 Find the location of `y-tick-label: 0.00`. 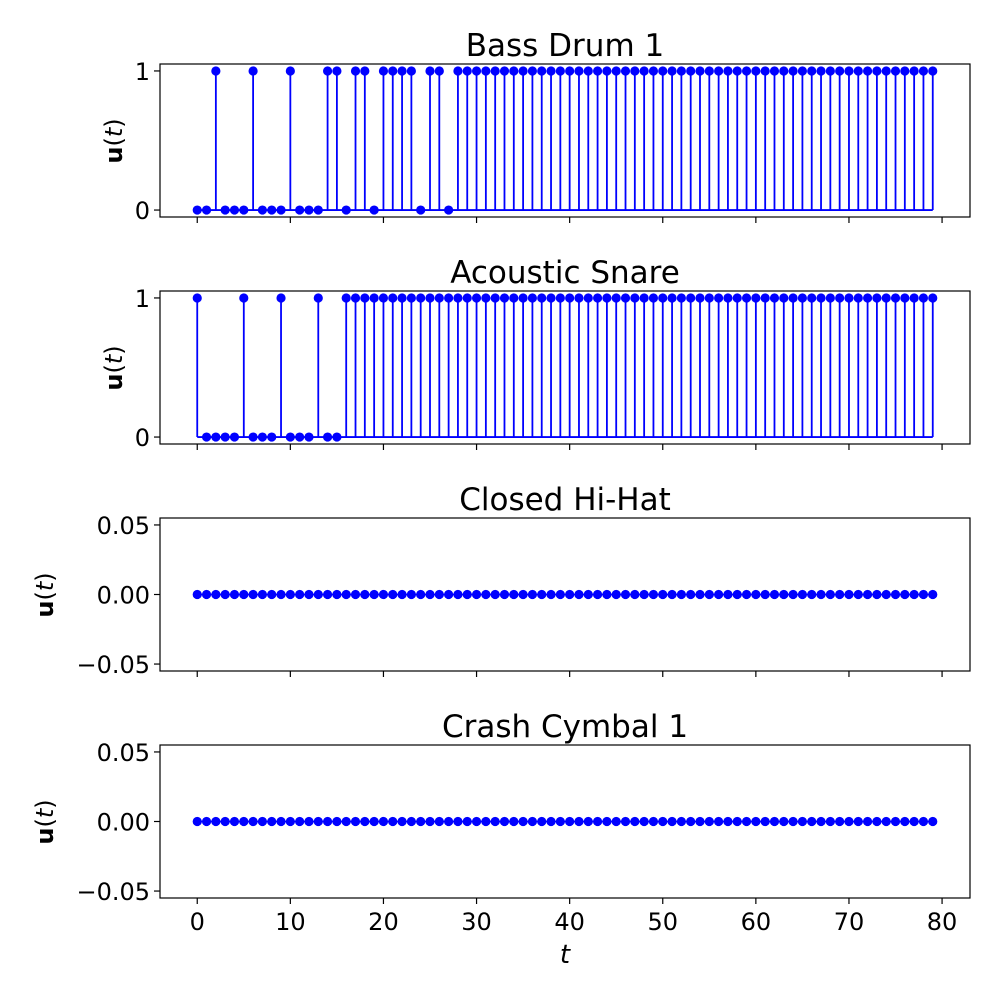

y-tick-label: 0.00 is located at coordinates (123, 823).